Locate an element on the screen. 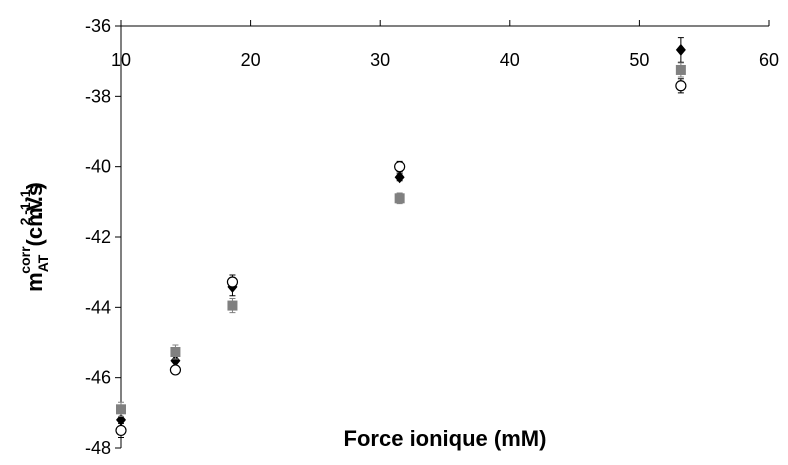 The width and height of the screenshot is (788, 465). x-tick-label: 20 is located at coordinates (251, 60).